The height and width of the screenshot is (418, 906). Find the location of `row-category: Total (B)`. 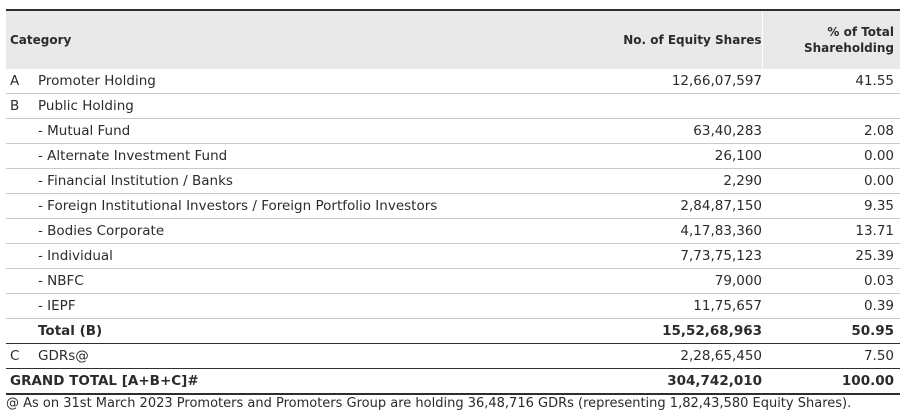

row-category: Total (B) is located at coordinates (310, 331).